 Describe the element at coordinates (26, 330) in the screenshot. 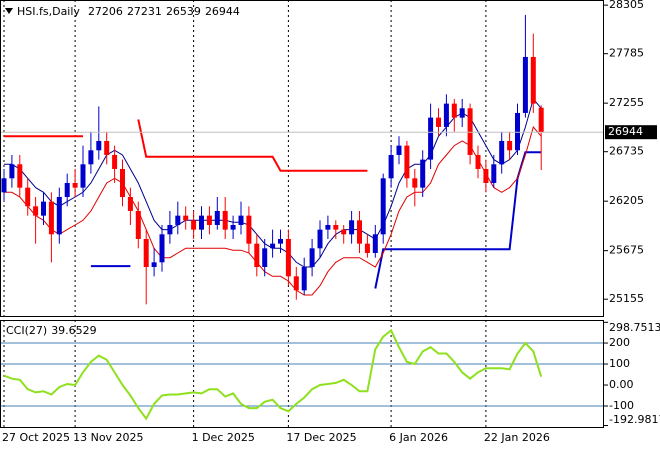

I see `cci-title: CCI(27)` at that location.